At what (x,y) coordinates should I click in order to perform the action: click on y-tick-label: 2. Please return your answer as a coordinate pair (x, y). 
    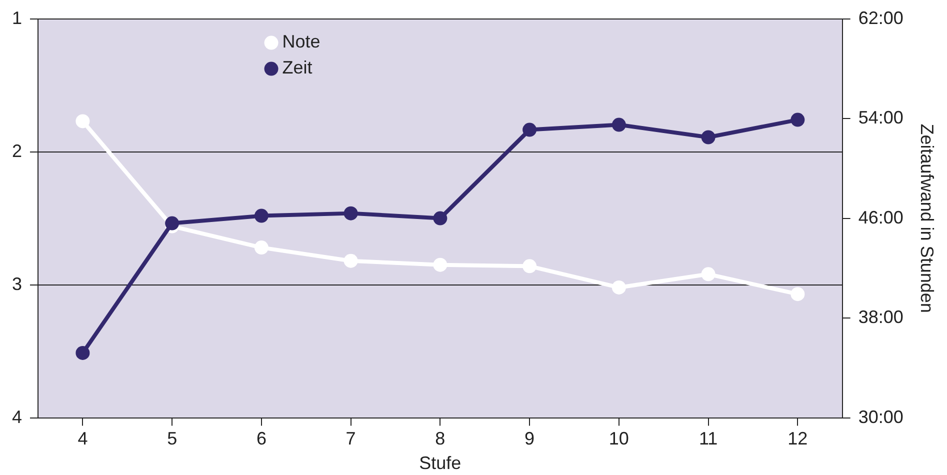
    Looking at the image, I should click on (17, 150).